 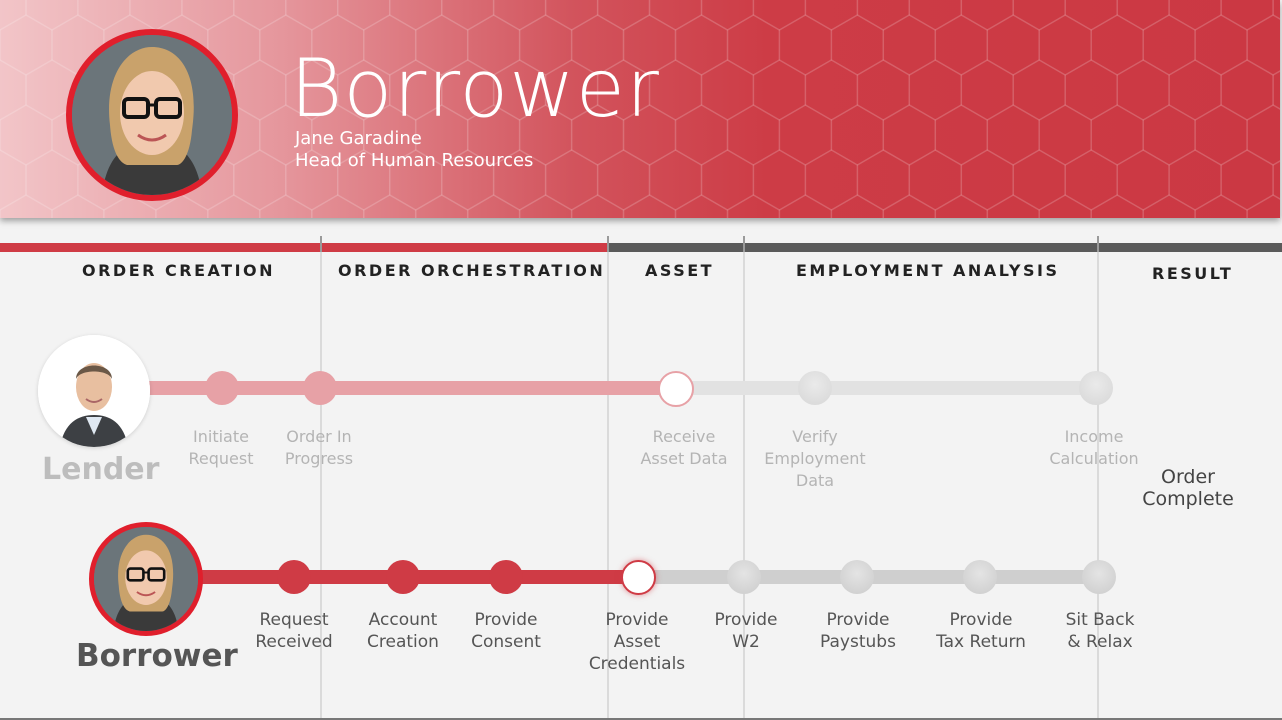 What do you see at coordinates (676, 389) in the screenshot?
I see `lender-step-node-current` at bounding box center [676, 389].